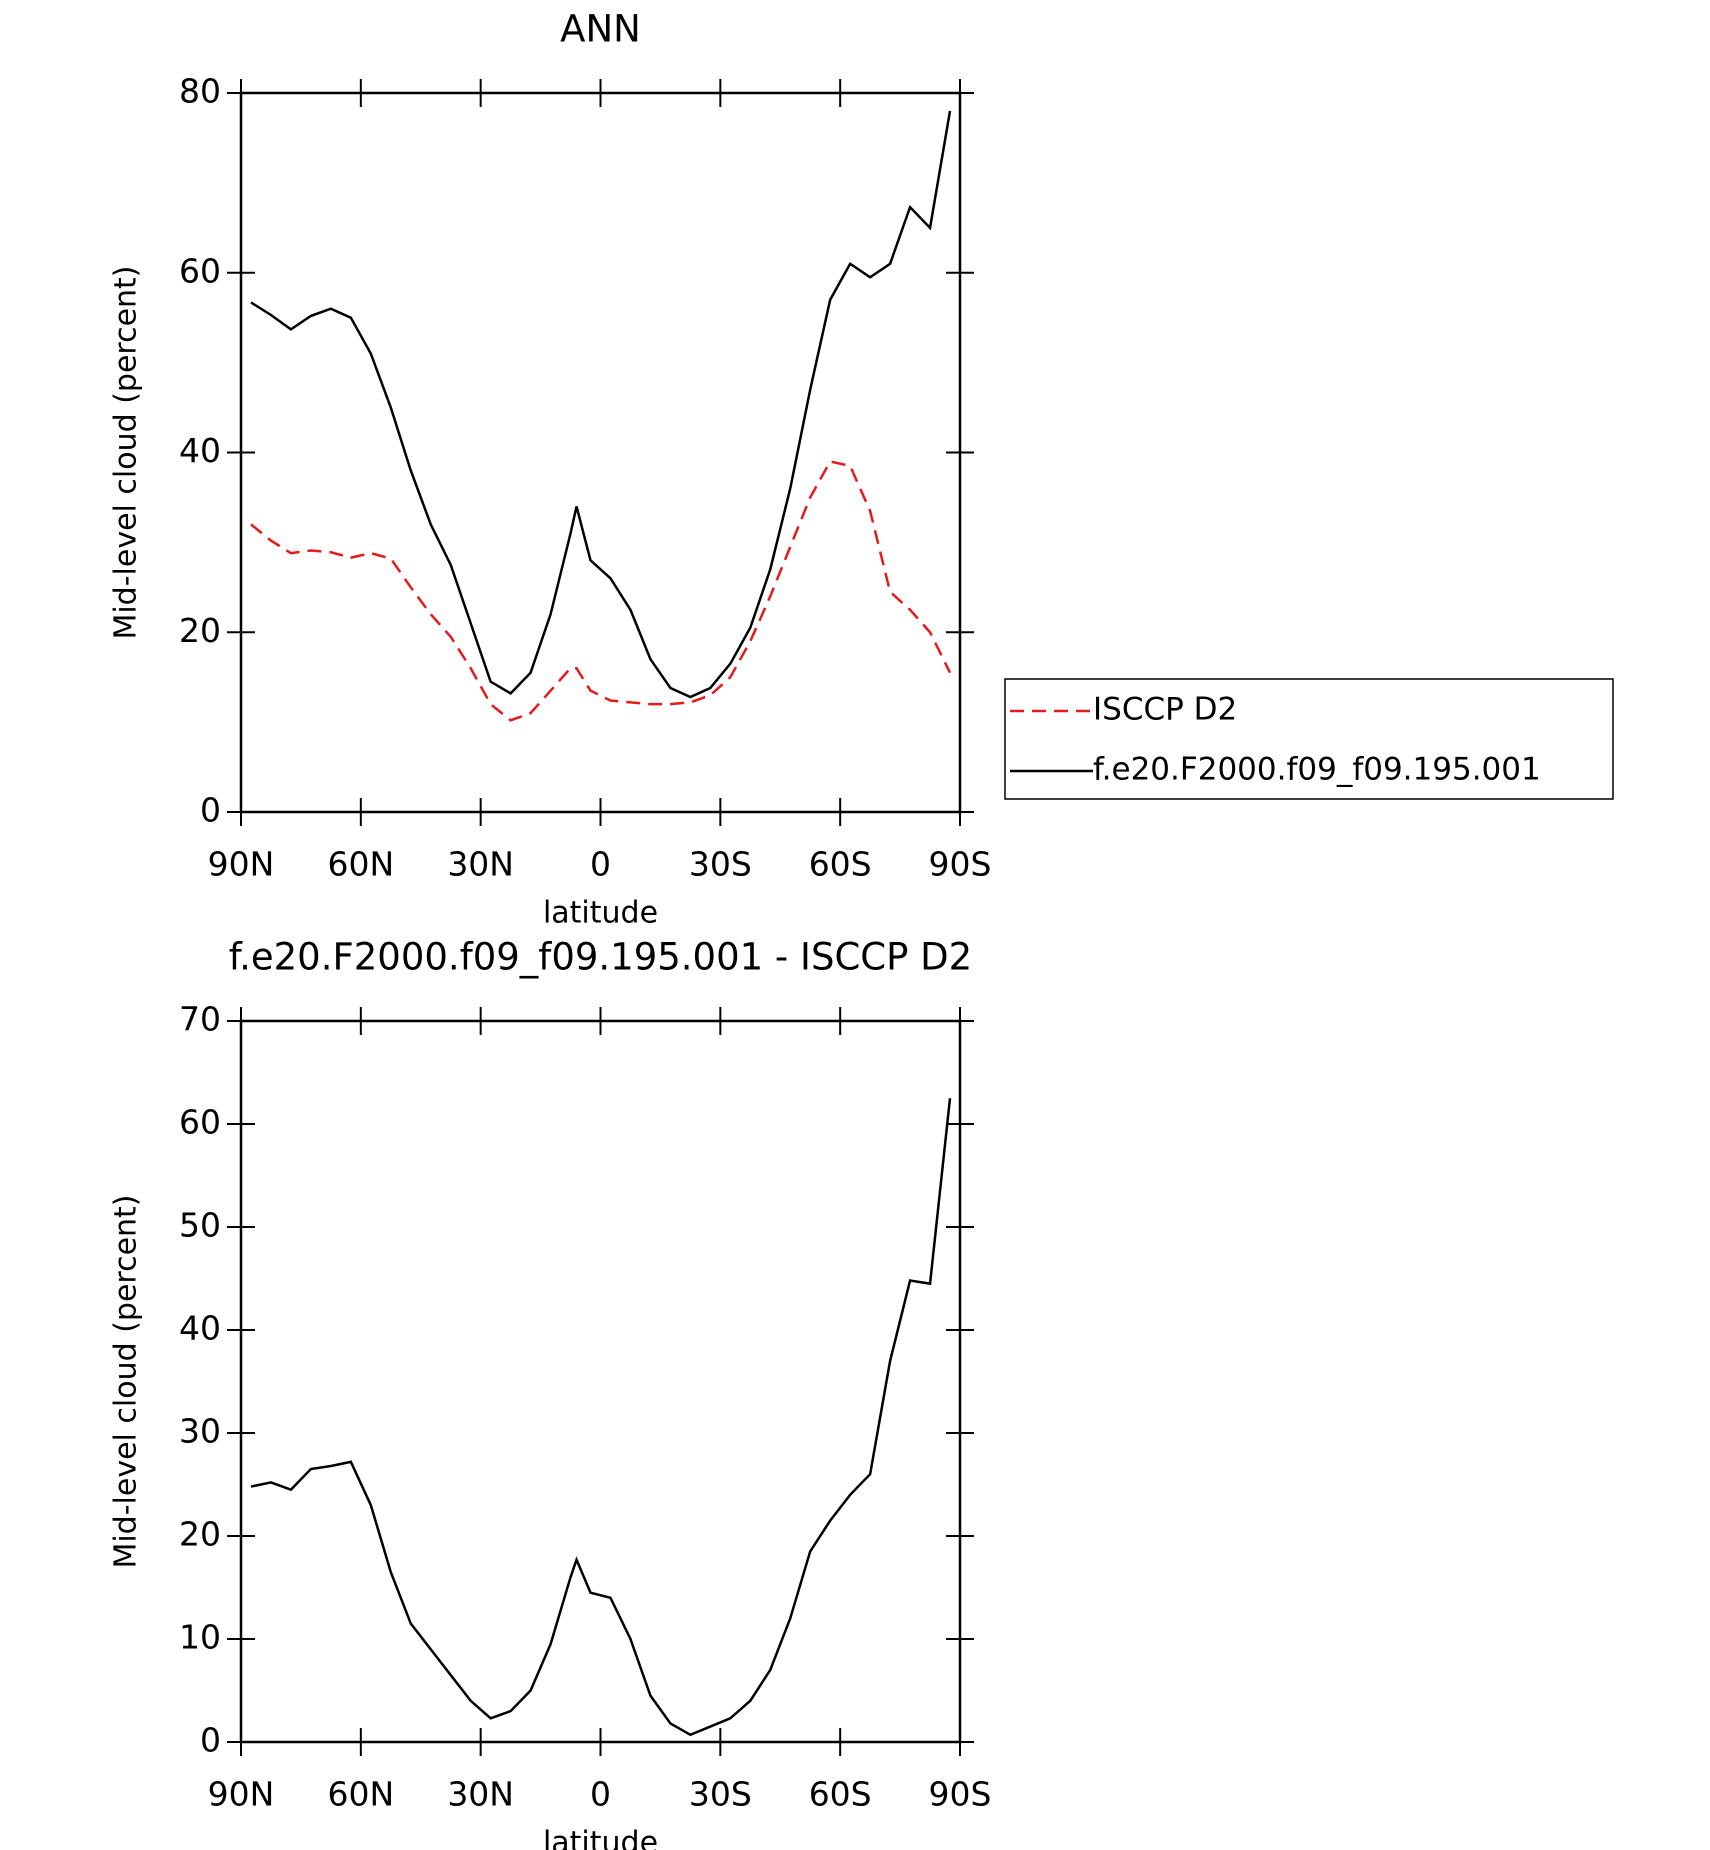 This screenshot has width=1710, height=1850. Describe the element at coordinates (1165, 710) in the screenshot. I see `legend-label: ISCCP D2` at that location.